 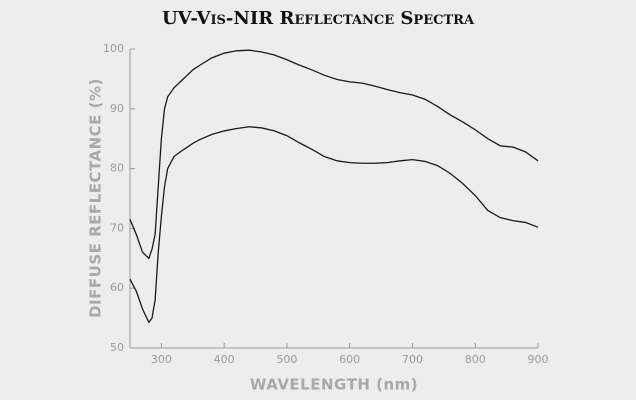 I want to click on chart-title: UV-Vis-NIR Reflectance Spectra, so click(x=318, y=18).